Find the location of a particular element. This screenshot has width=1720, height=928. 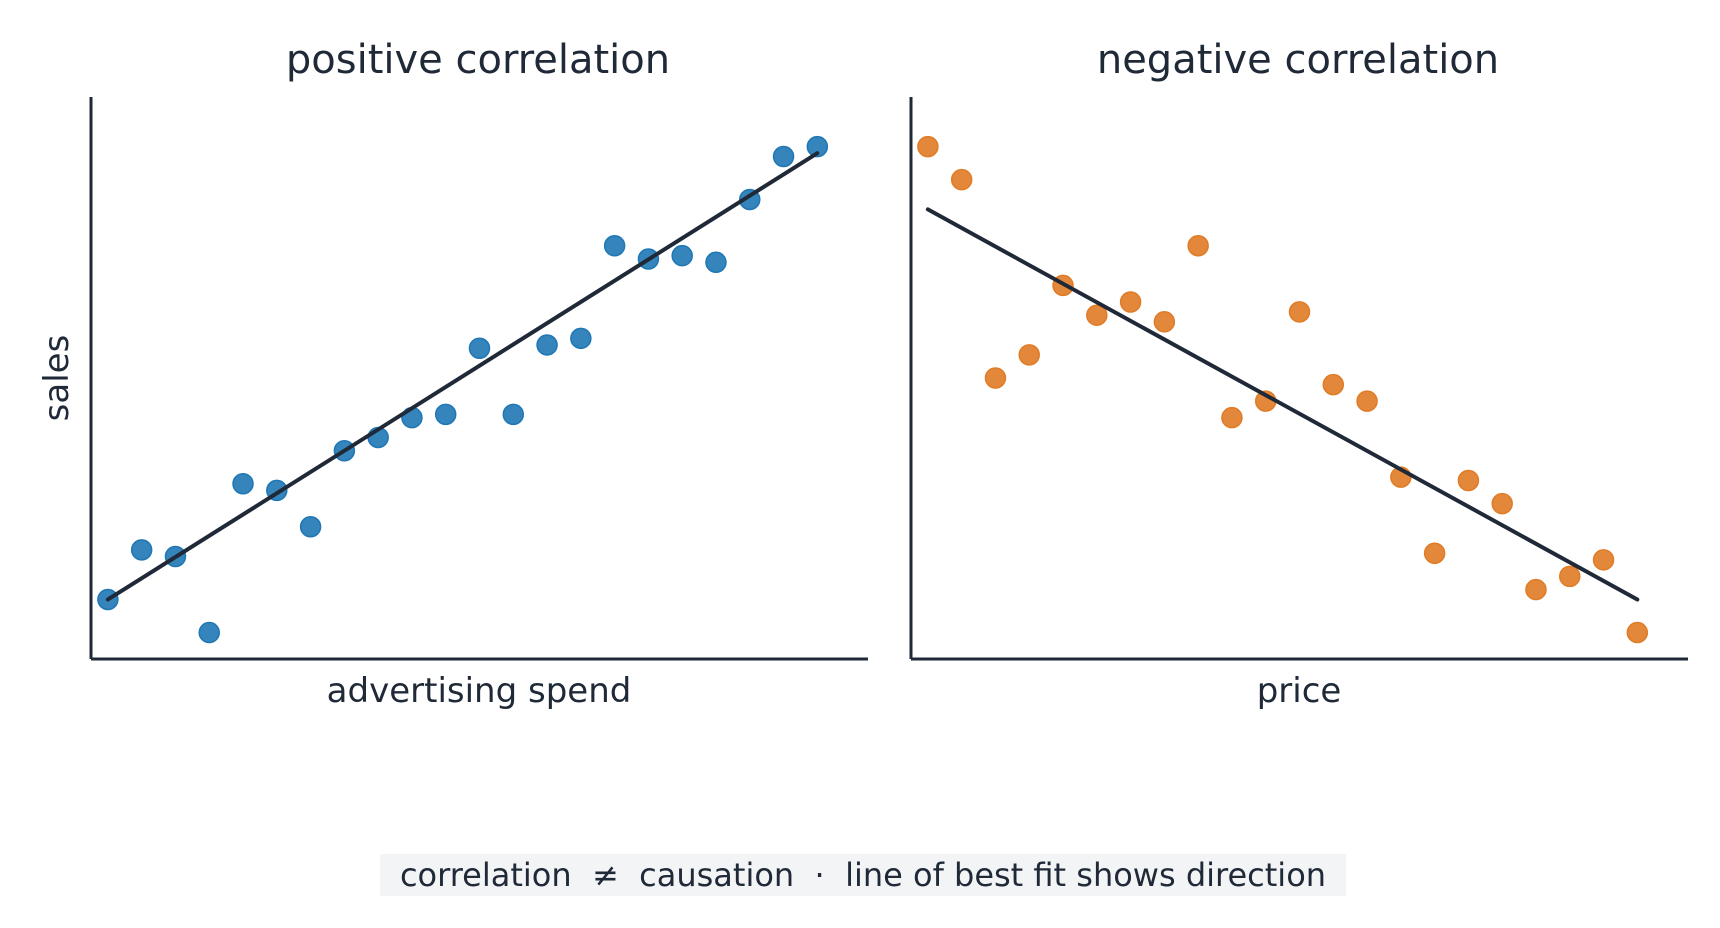

x-axis-label: advertising spend is located at coordinates (479, 691).